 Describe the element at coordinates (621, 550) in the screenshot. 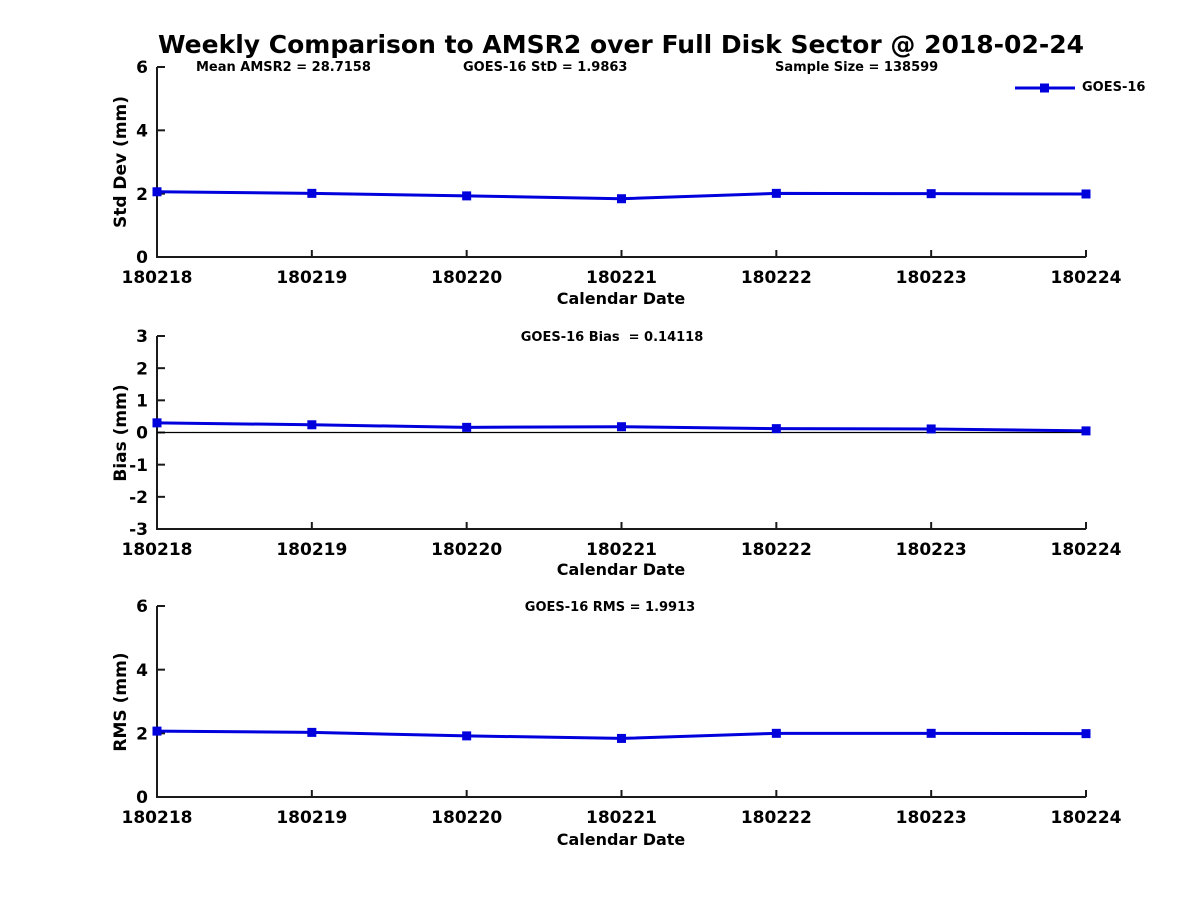

I see `bias-x-tick-label: 180221` at that location.